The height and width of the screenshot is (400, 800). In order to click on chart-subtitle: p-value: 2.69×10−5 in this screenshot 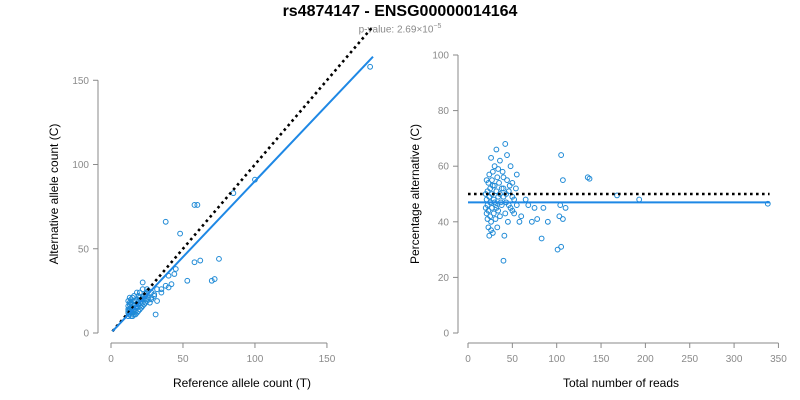, I will do `click(400, 29)`.